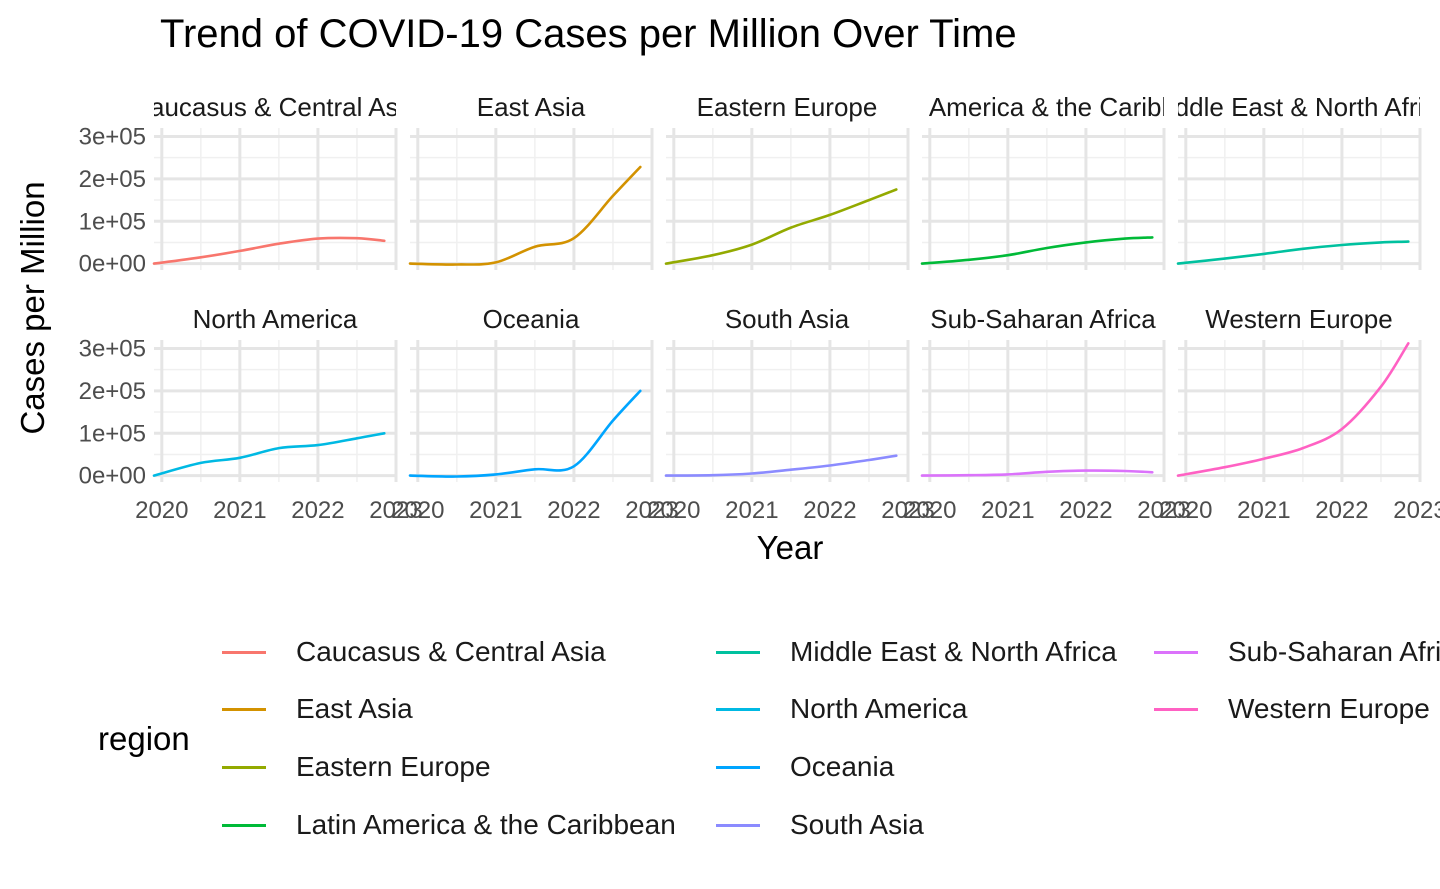  Describe the element at coordinates (275, 319) in the screenshot. I see `facet-label: North America` at that location.